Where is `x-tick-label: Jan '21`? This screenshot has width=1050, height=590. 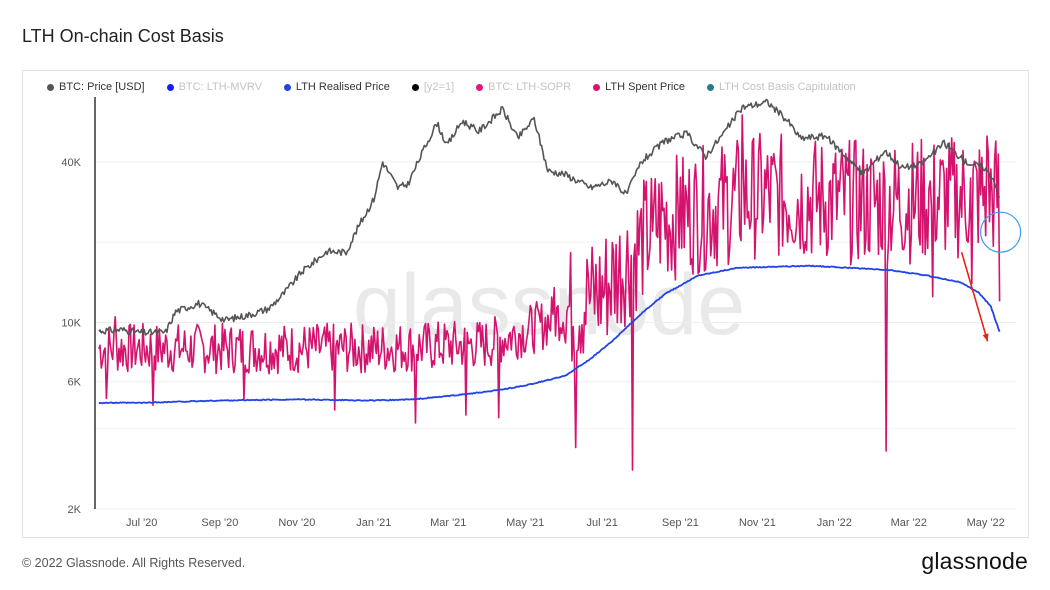
x-tick-label: Jan '21 is located at coordinates (373, 523).